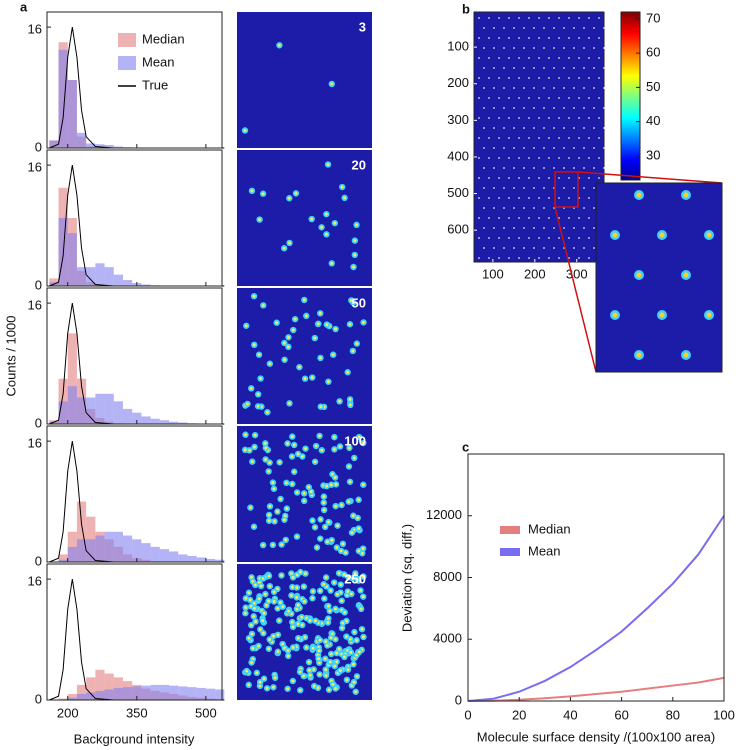 The height and width of the screenshot is (750, 747). I want to click on panel-label: c, so click(465, 446).